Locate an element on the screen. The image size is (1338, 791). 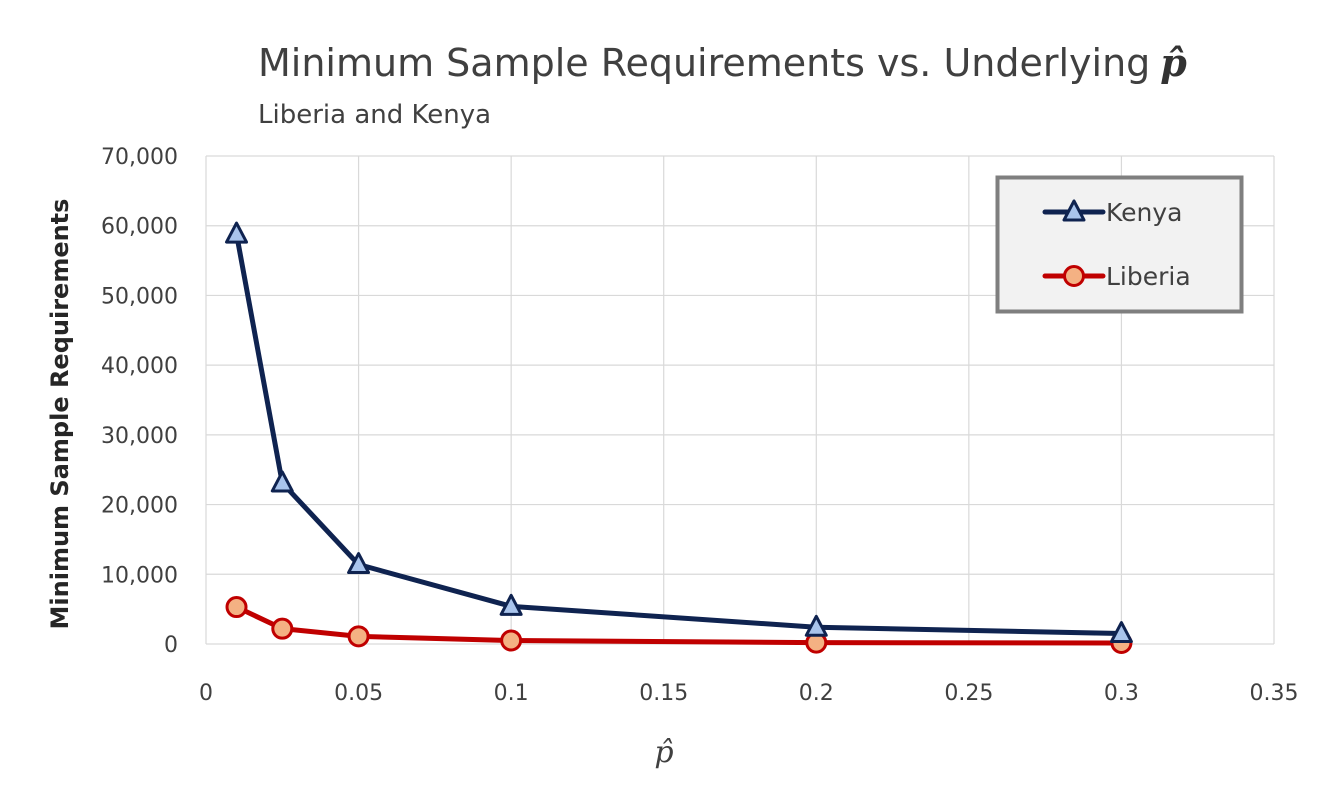
x-tick-label: 0.35 is located at coordinates (1274, 693).